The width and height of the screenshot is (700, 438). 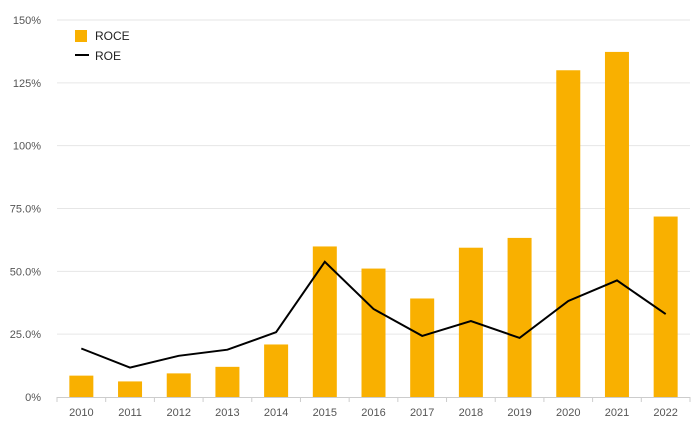 What do you see at coordinates (276, 413) in the screenshot?
I see `x-tick-label: 2014` at bounding box center [276, 413].